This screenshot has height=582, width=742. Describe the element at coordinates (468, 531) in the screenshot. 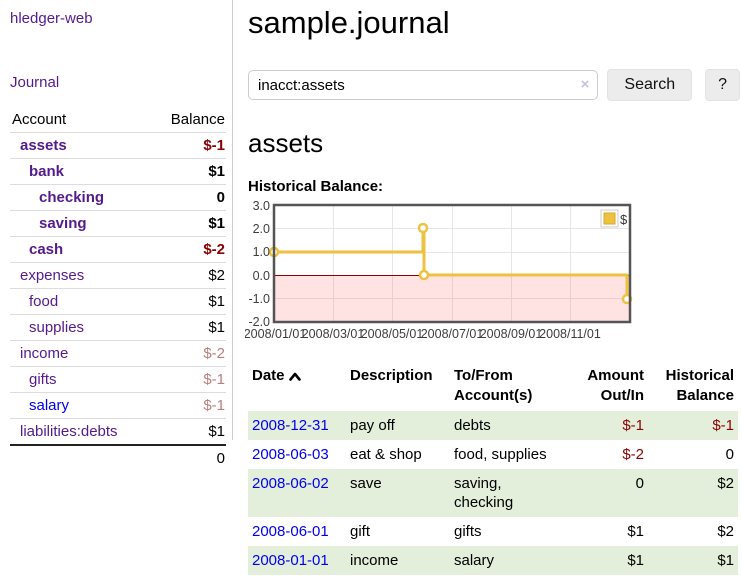

I see `transaction-accounts: gifts` at that location.